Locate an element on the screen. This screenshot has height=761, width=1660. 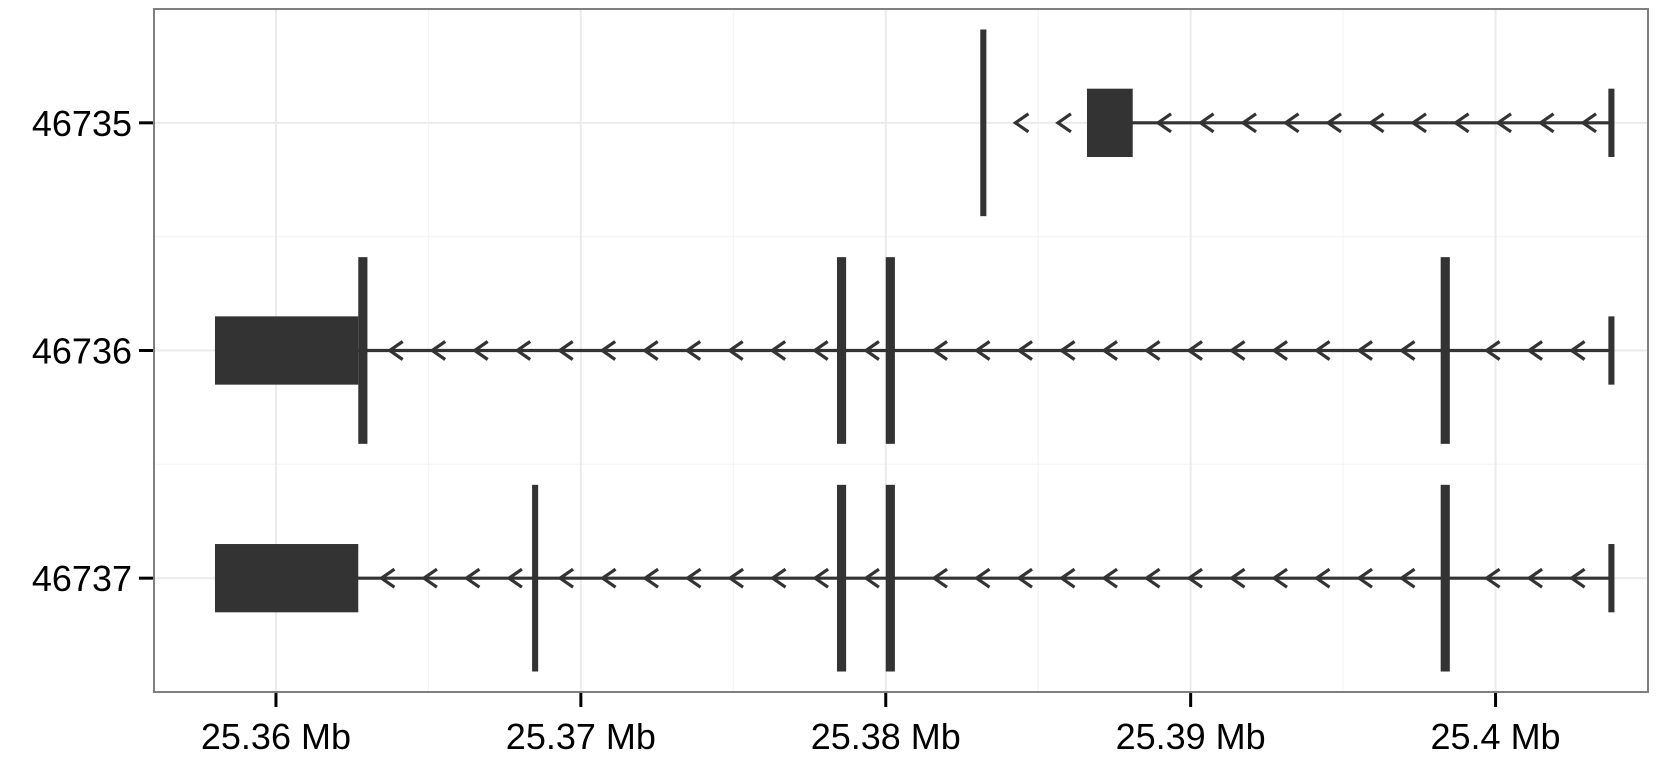
y-tick-label: 46736 is located at coordinates (82, 351).